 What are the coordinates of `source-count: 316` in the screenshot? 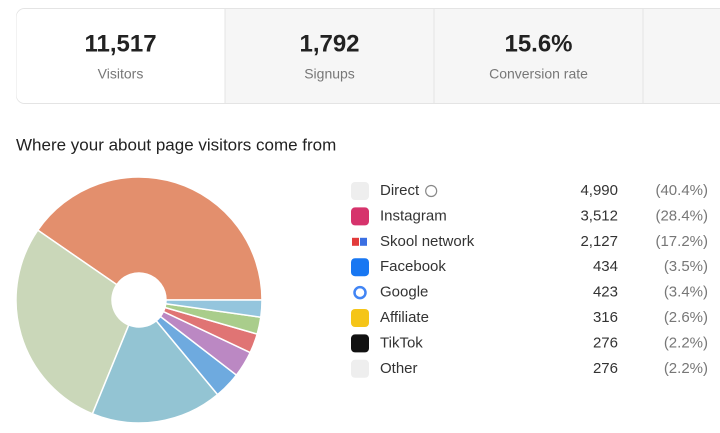 It's located at (605, 317).